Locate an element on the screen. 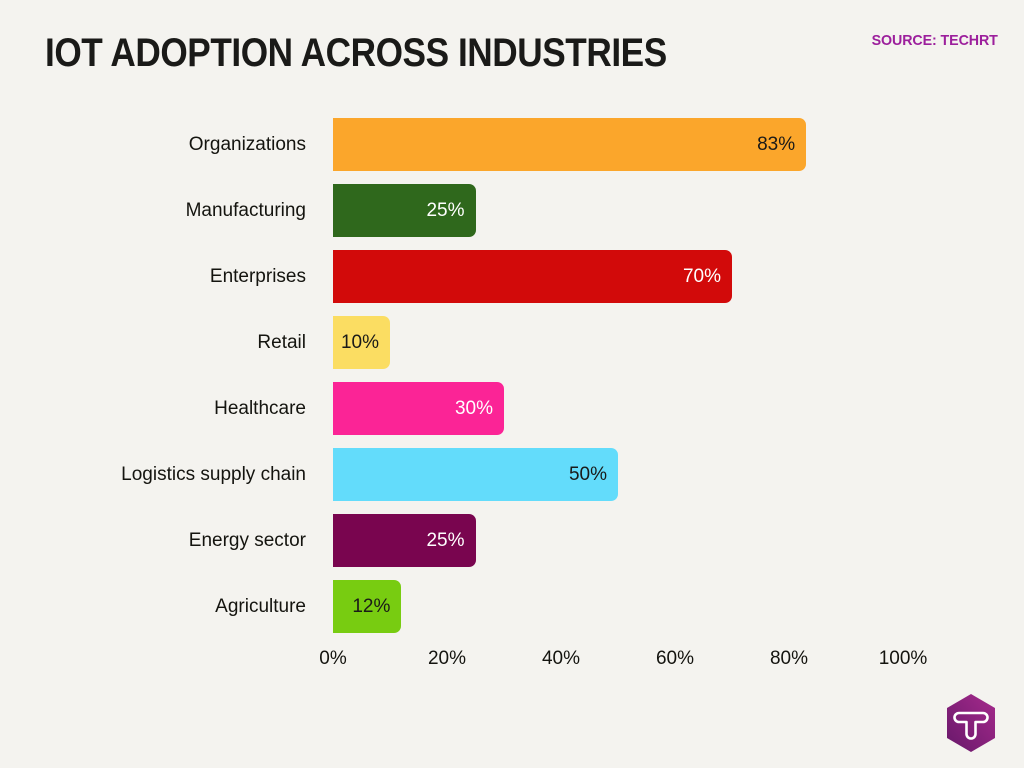 The height and width of the screenshot is (768, 1024). x-axis-tick-label: 40% is located at coordinates (561, 658).